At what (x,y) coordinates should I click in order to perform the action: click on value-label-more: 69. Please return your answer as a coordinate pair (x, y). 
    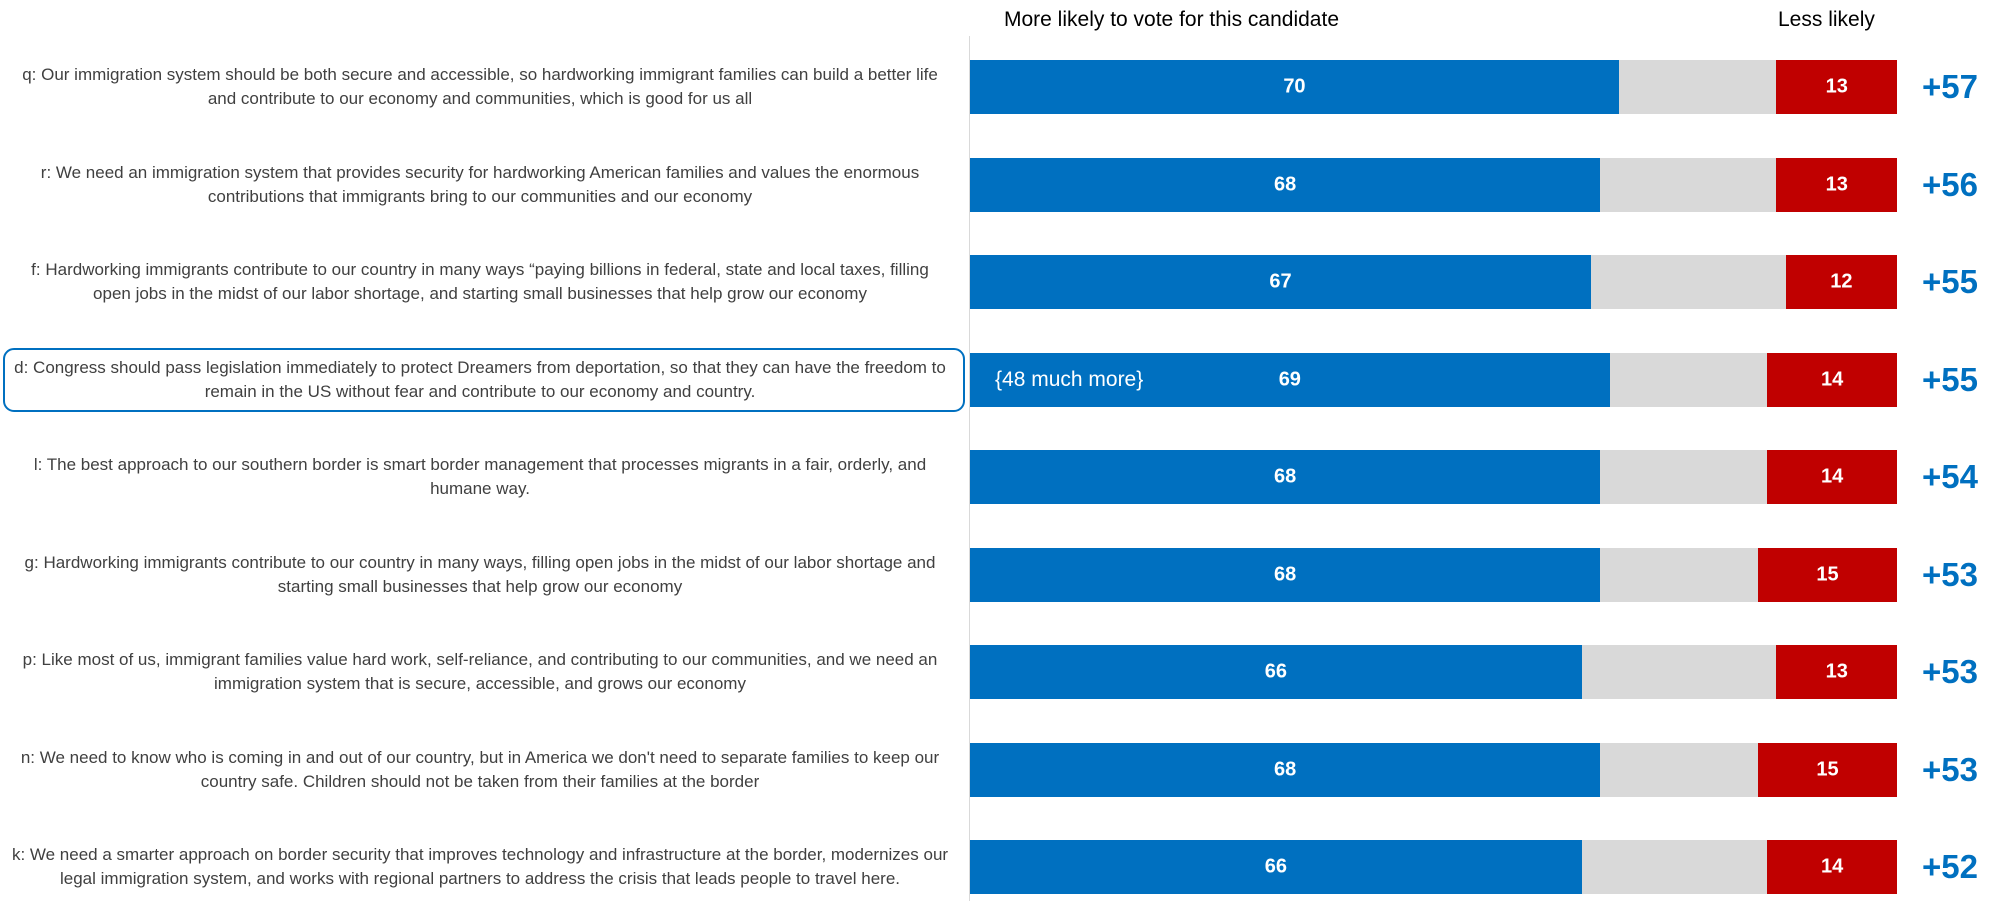
    Looking at the image, I should click on (1289, 379).